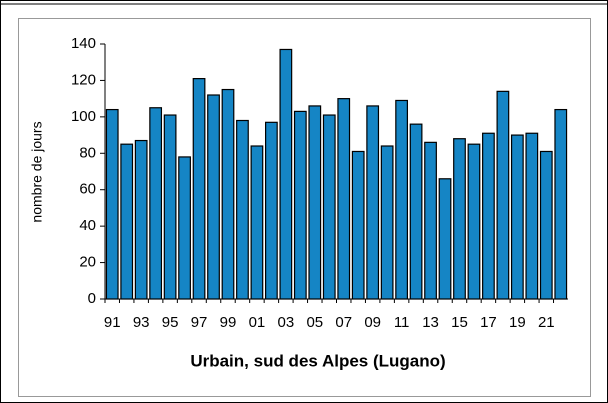 Image resolution: width=608 pixels, height=403 pixels. Describe the element at coordinates (430, 322) in the screenshot. I see `x-tick-label: 13` at that location.